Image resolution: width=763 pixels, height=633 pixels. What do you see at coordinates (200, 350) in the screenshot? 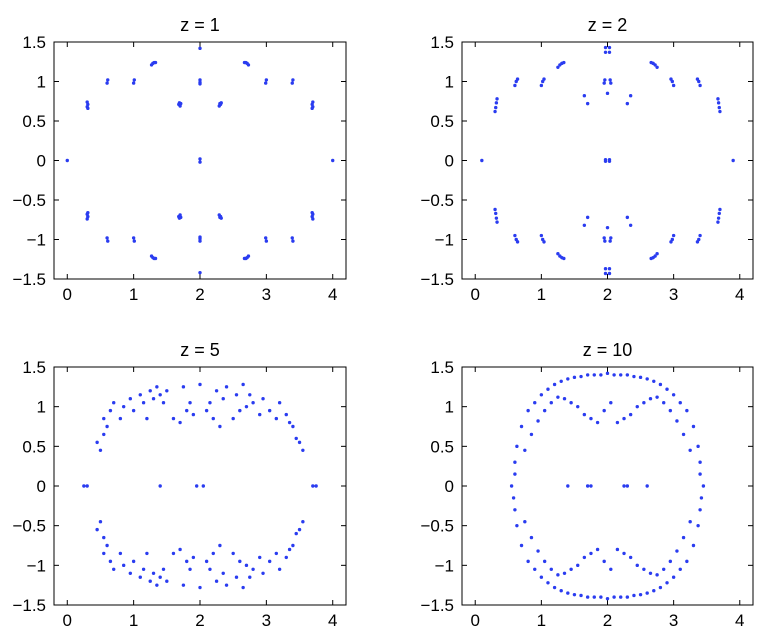
I see `plot-title: z = 5` at bounding box center [200, 350].